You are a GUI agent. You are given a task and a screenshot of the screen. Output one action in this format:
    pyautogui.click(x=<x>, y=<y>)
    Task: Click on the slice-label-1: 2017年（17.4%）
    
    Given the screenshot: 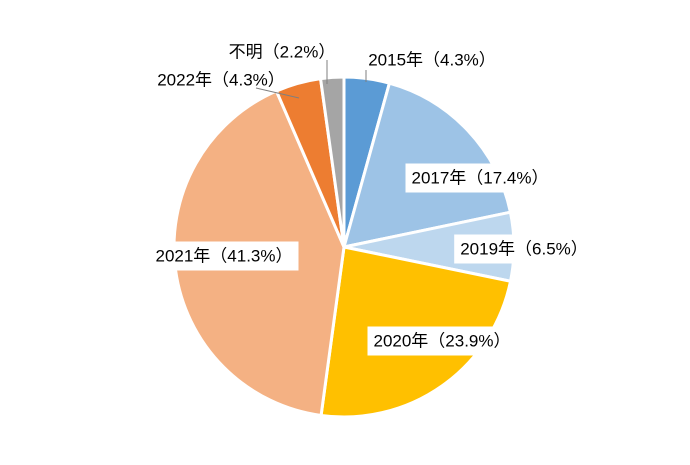 What is the action you would take?
    pyautogui.click(x=479, y=178)
    